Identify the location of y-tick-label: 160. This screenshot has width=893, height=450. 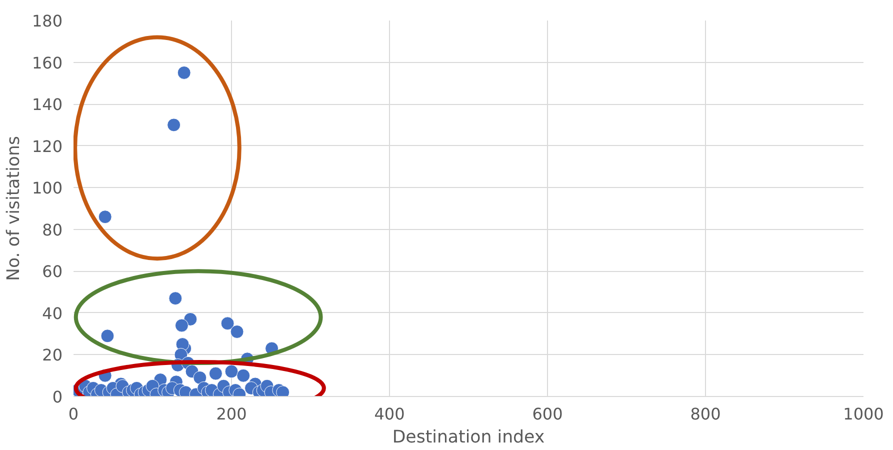
(47, 62).